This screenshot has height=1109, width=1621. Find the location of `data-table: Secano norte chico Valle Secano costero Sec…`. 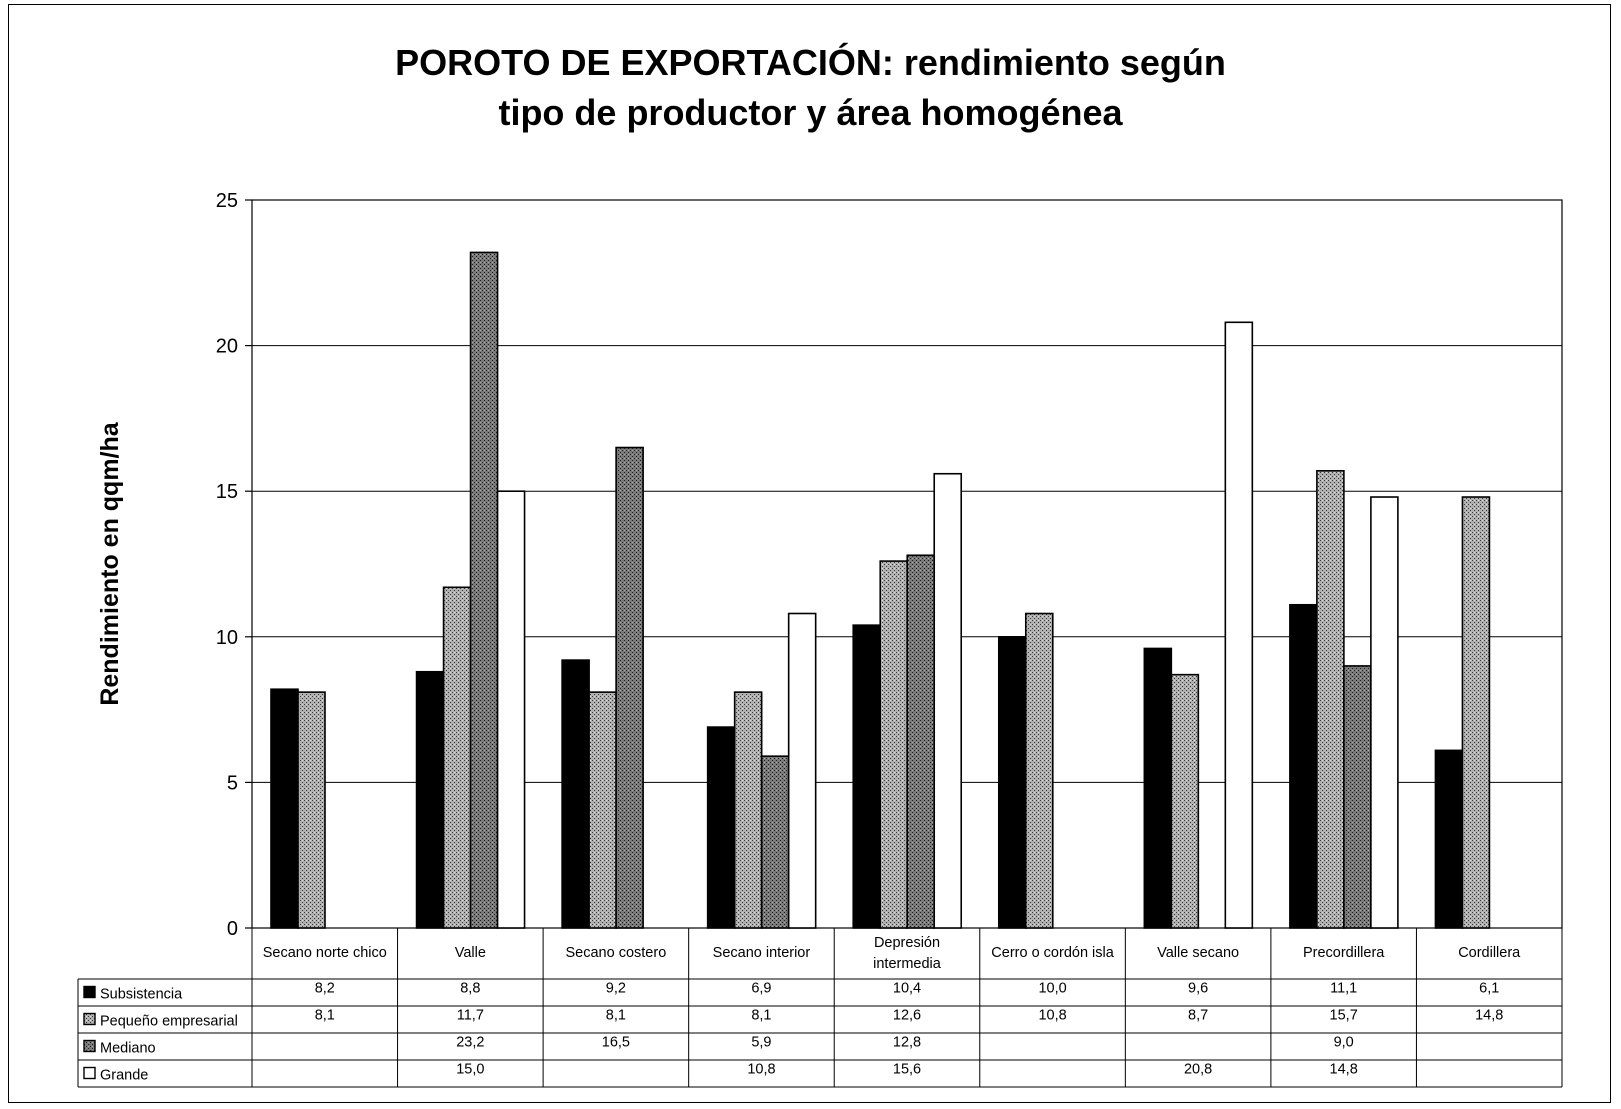

data-table: Secano norte chico Valle Secano costero Sec… is located at coordinates (820, 1008).